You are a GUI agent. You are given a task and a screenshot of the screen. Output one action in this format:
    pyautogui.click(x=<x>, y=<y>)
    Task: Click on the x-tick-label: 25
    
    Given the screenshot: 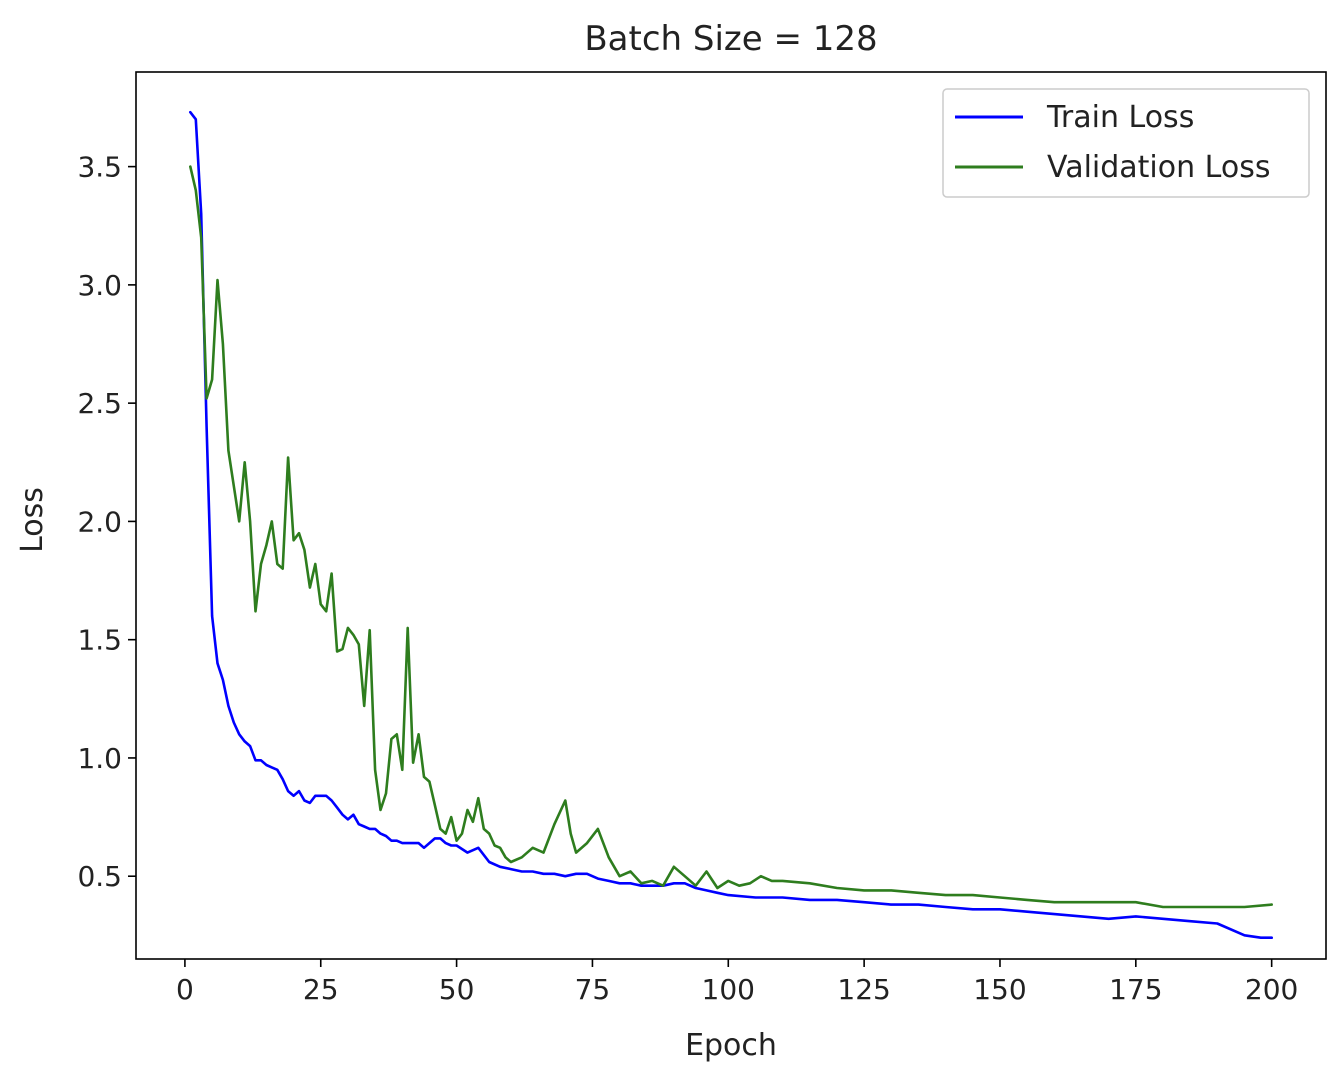 What is the action you would take?
    pyautogui.click(x=321, y=989)
    